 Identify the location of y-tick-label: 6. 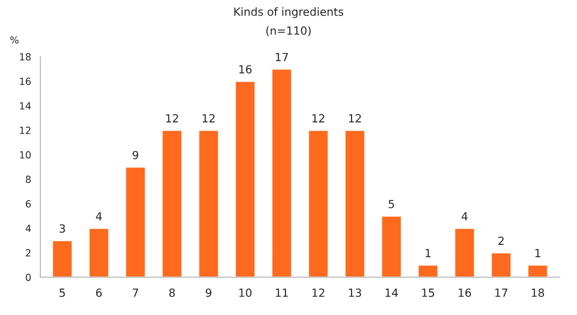
(28, 204).